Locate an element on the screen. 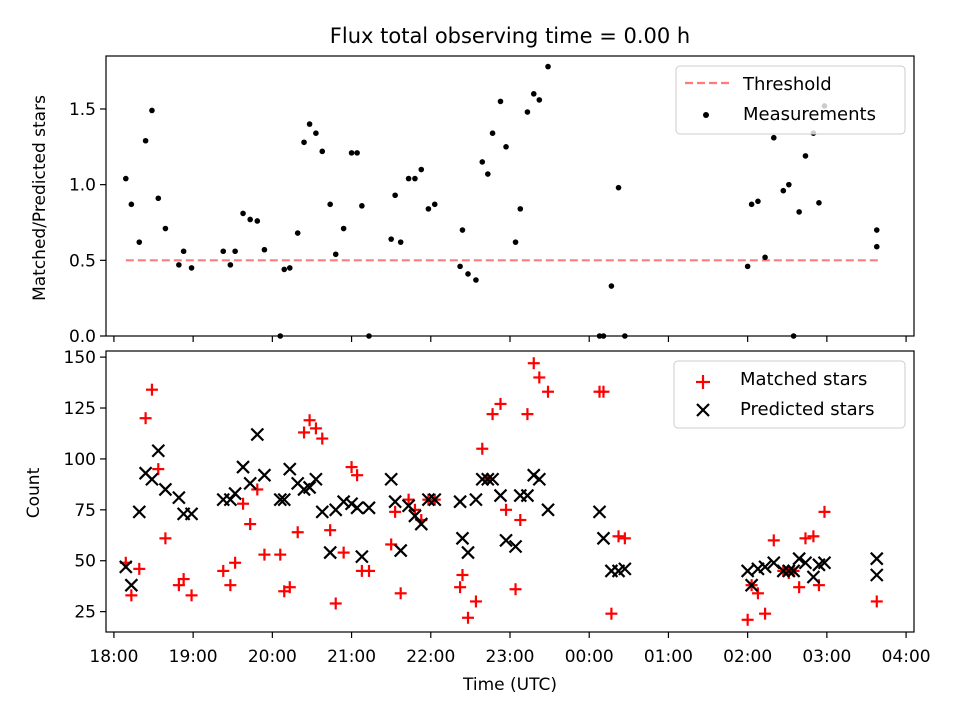  top-ytick-label: 1.0 is located at coordinates (82, 186).